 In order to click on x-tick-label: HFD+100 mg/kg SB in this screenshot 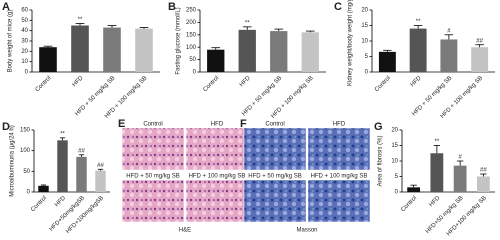, I will do `click(467, 215)`.